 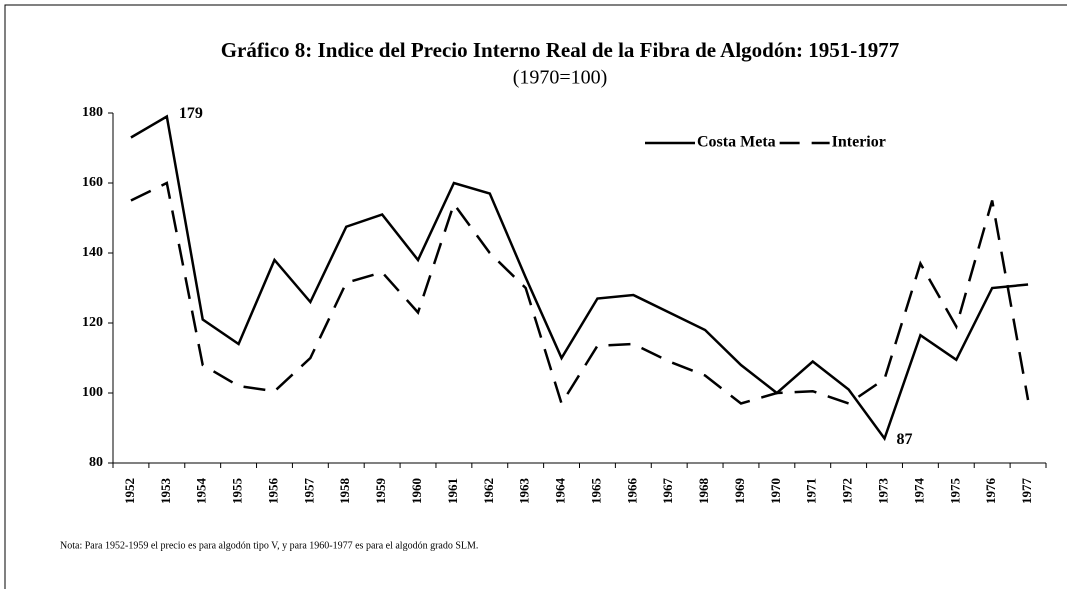 What do you see at coordinates (811, 491) in the screenshot?
I see `x-tick-label: 1971` at bounding box center [811, 491].